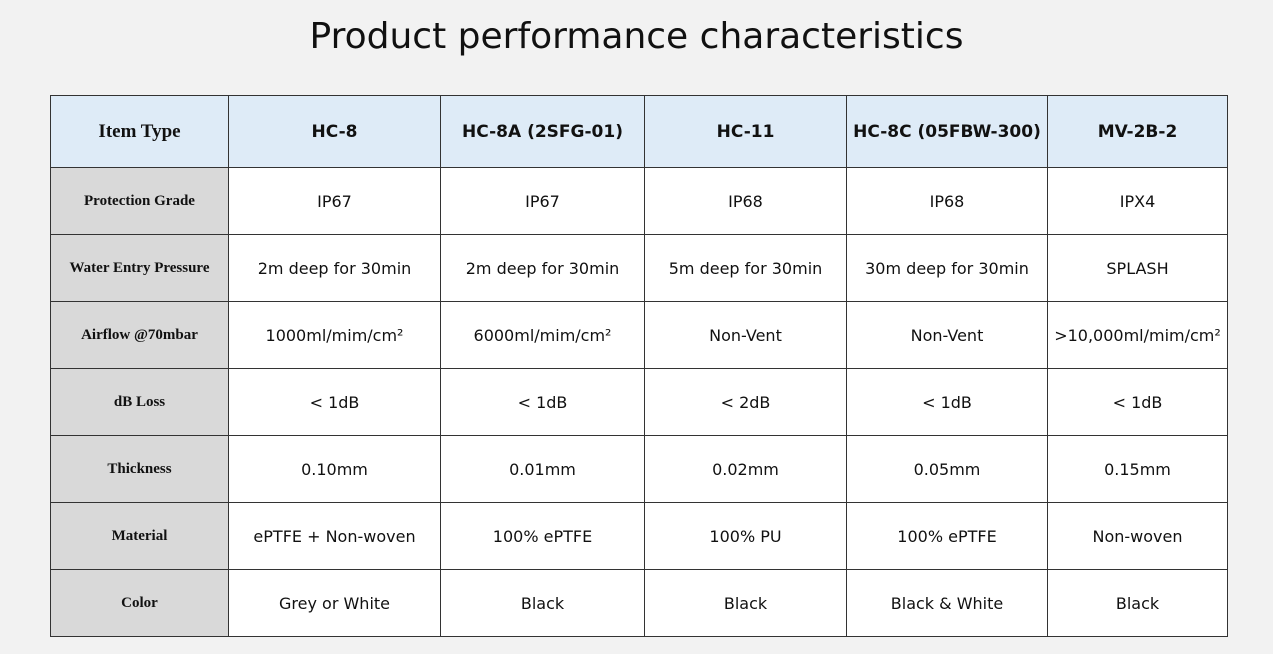 Image resolution: width=1273 pixels, height=654 pixels. What do you see at coordinates (1137, 335) in the screenshot?
I see `table-cell: >10,000ml/mim/cm²` at bounding box center [1137, 335].